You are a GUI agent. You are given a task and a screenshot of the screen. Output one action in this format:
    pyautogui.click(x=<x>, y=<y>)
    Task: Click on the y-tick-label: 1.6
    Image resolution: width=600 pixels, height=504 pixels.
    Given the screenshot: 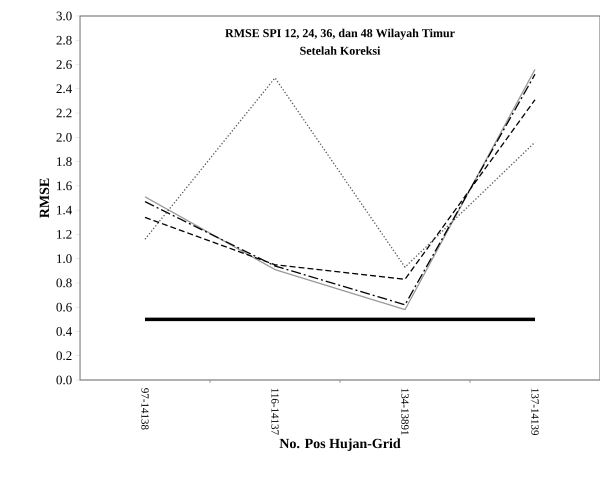 What is the action you would take?
    pyautogui.click(x=64, y=185)
    